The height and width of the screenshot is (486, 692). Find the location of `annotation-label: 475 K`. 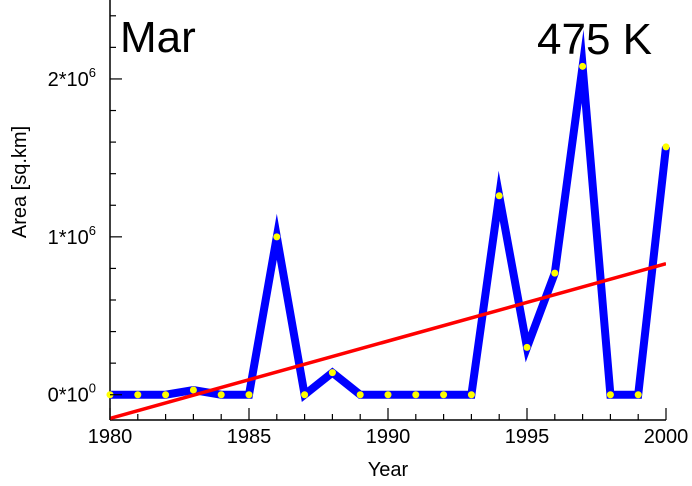

annotation-label: 475 K is located at coordinates (594, 39).